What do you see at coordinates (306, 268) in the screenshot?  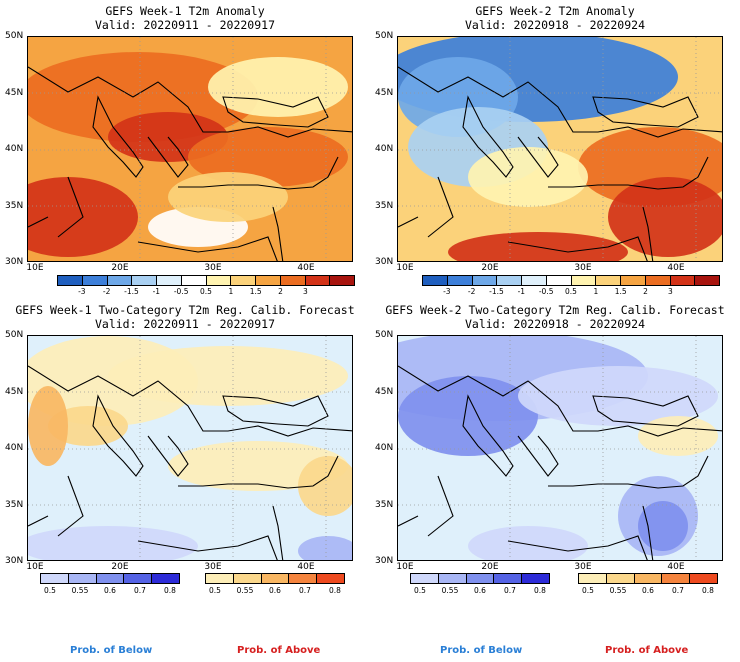 I see `longitude-label: 40E` at bounding box center [306, 268].